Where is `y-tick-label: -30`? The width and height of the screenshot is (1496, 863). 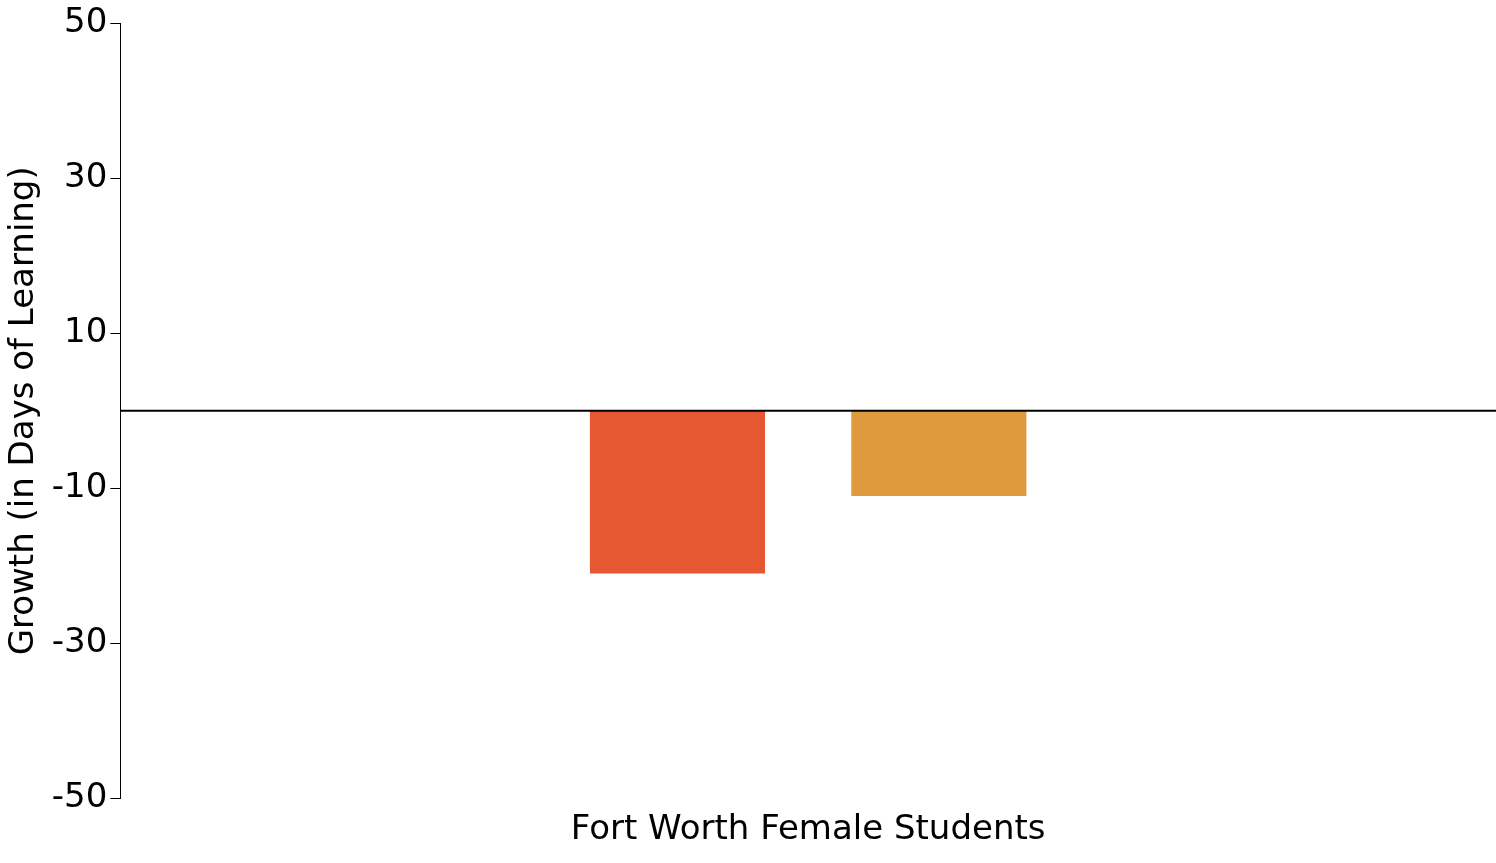 y-tick-label: -30 is located at coordinates (79, 640).